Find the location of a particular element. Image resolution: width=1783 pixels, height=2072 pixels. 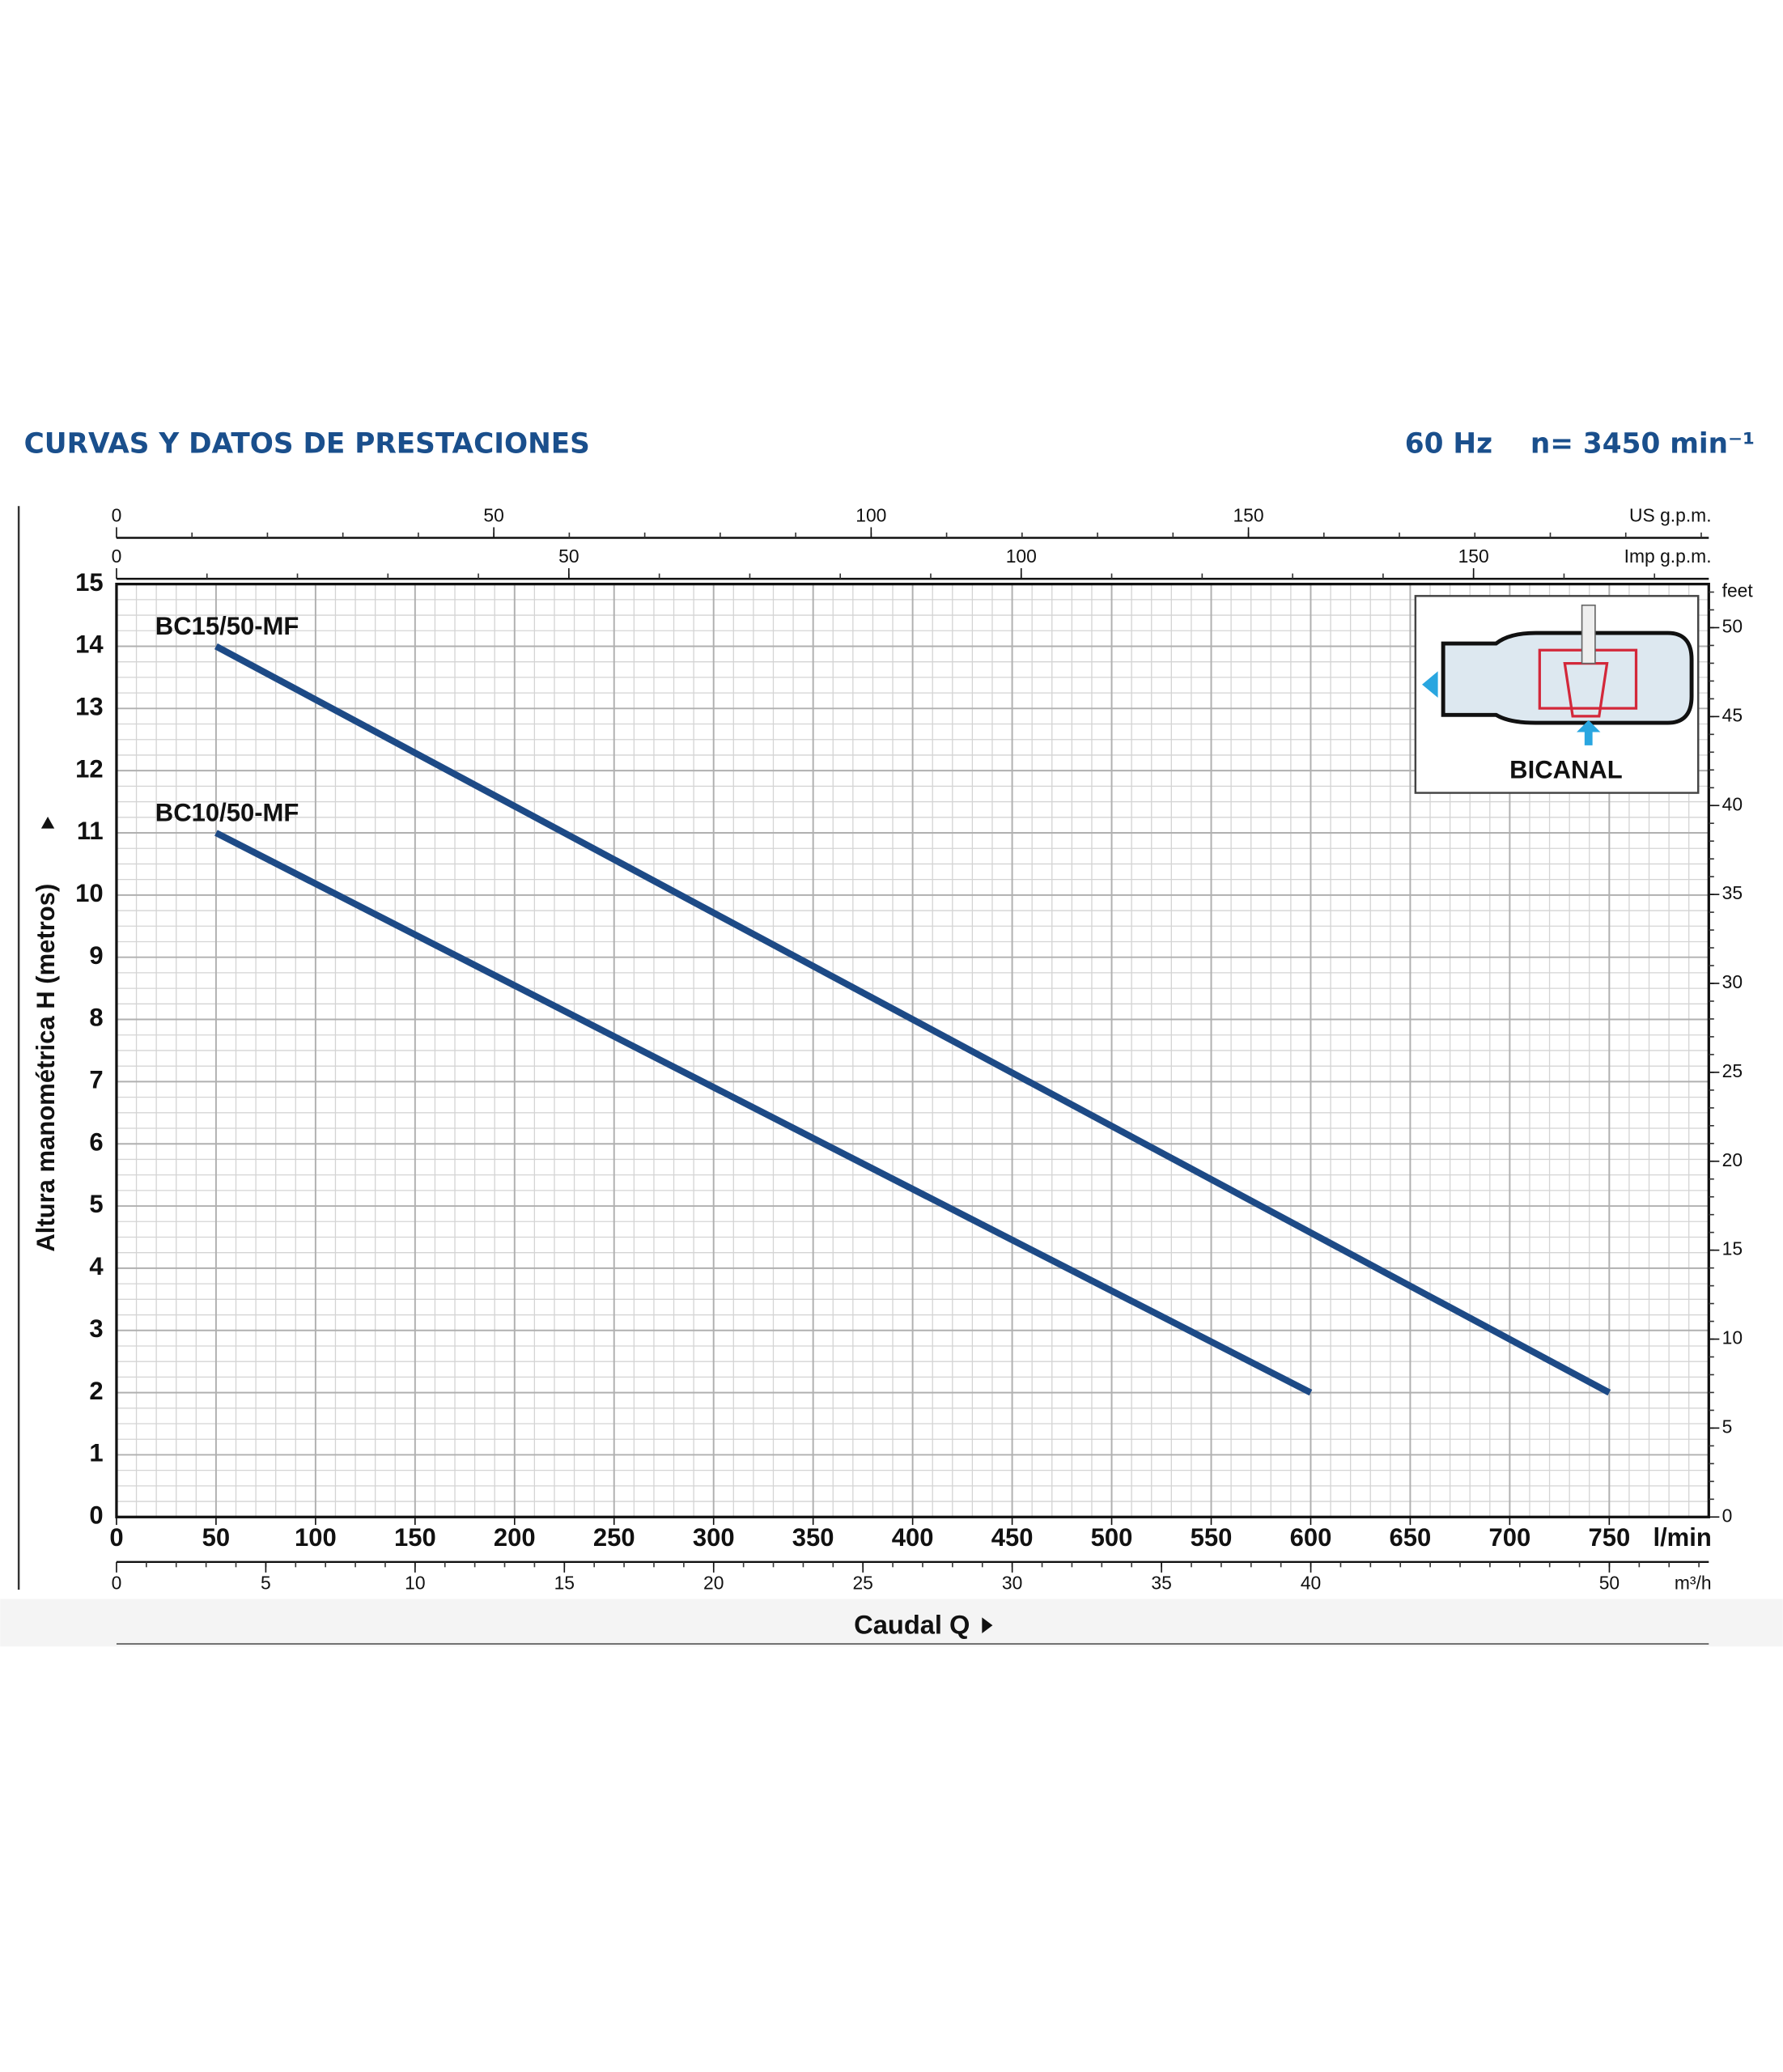

axis-unit: US g.p.m. is located at coordinates (1670, 514).